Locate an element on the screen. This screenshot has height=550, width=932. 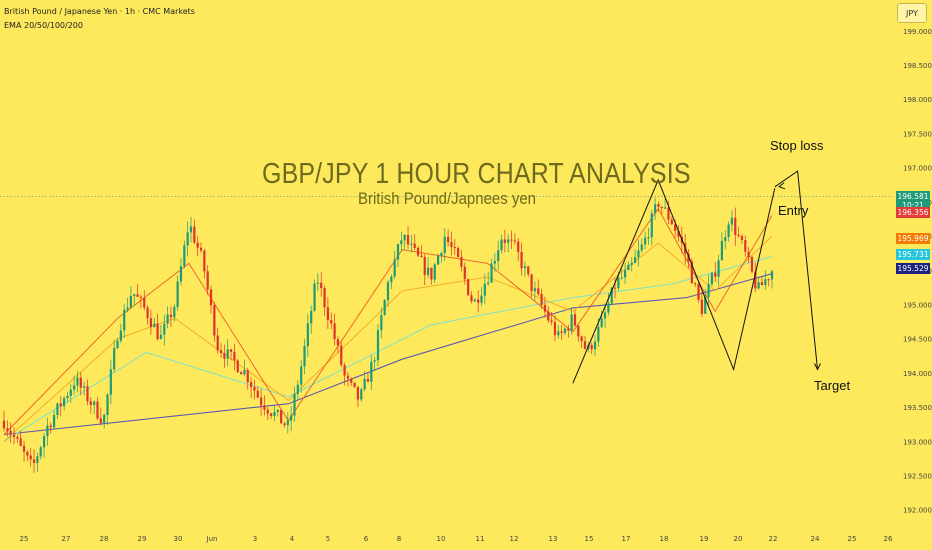
y-tick-label: 194.000 is located at coordinates (917, 374).